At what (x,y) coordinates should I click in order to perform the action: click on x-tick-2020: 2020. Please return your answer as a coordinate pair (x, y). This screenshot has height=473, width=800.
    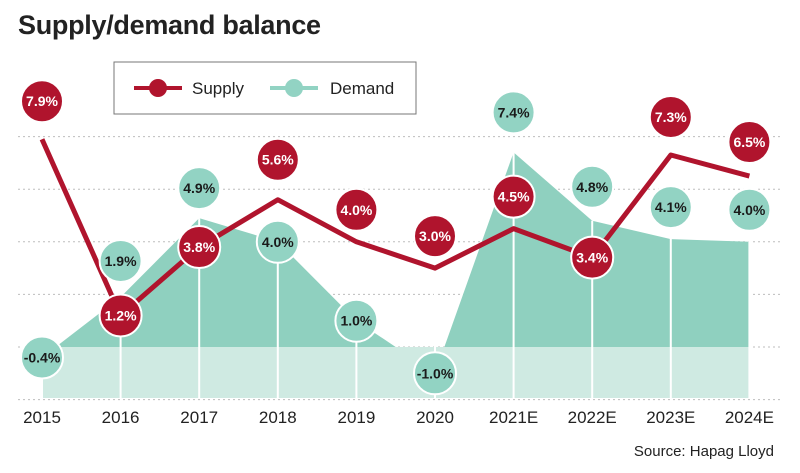
    Looking at the image, I should click on (435, 417).